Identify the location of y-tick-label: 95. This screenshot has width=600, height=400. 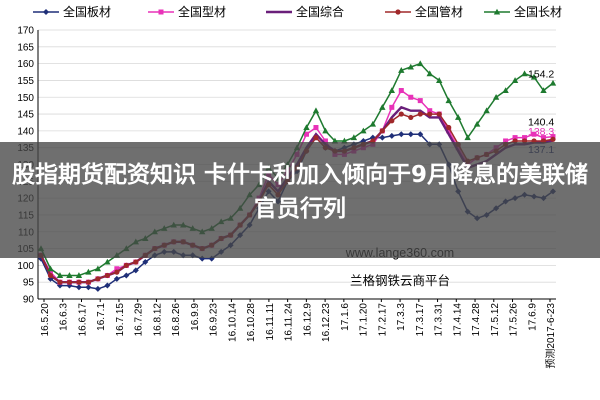
(29, 283).